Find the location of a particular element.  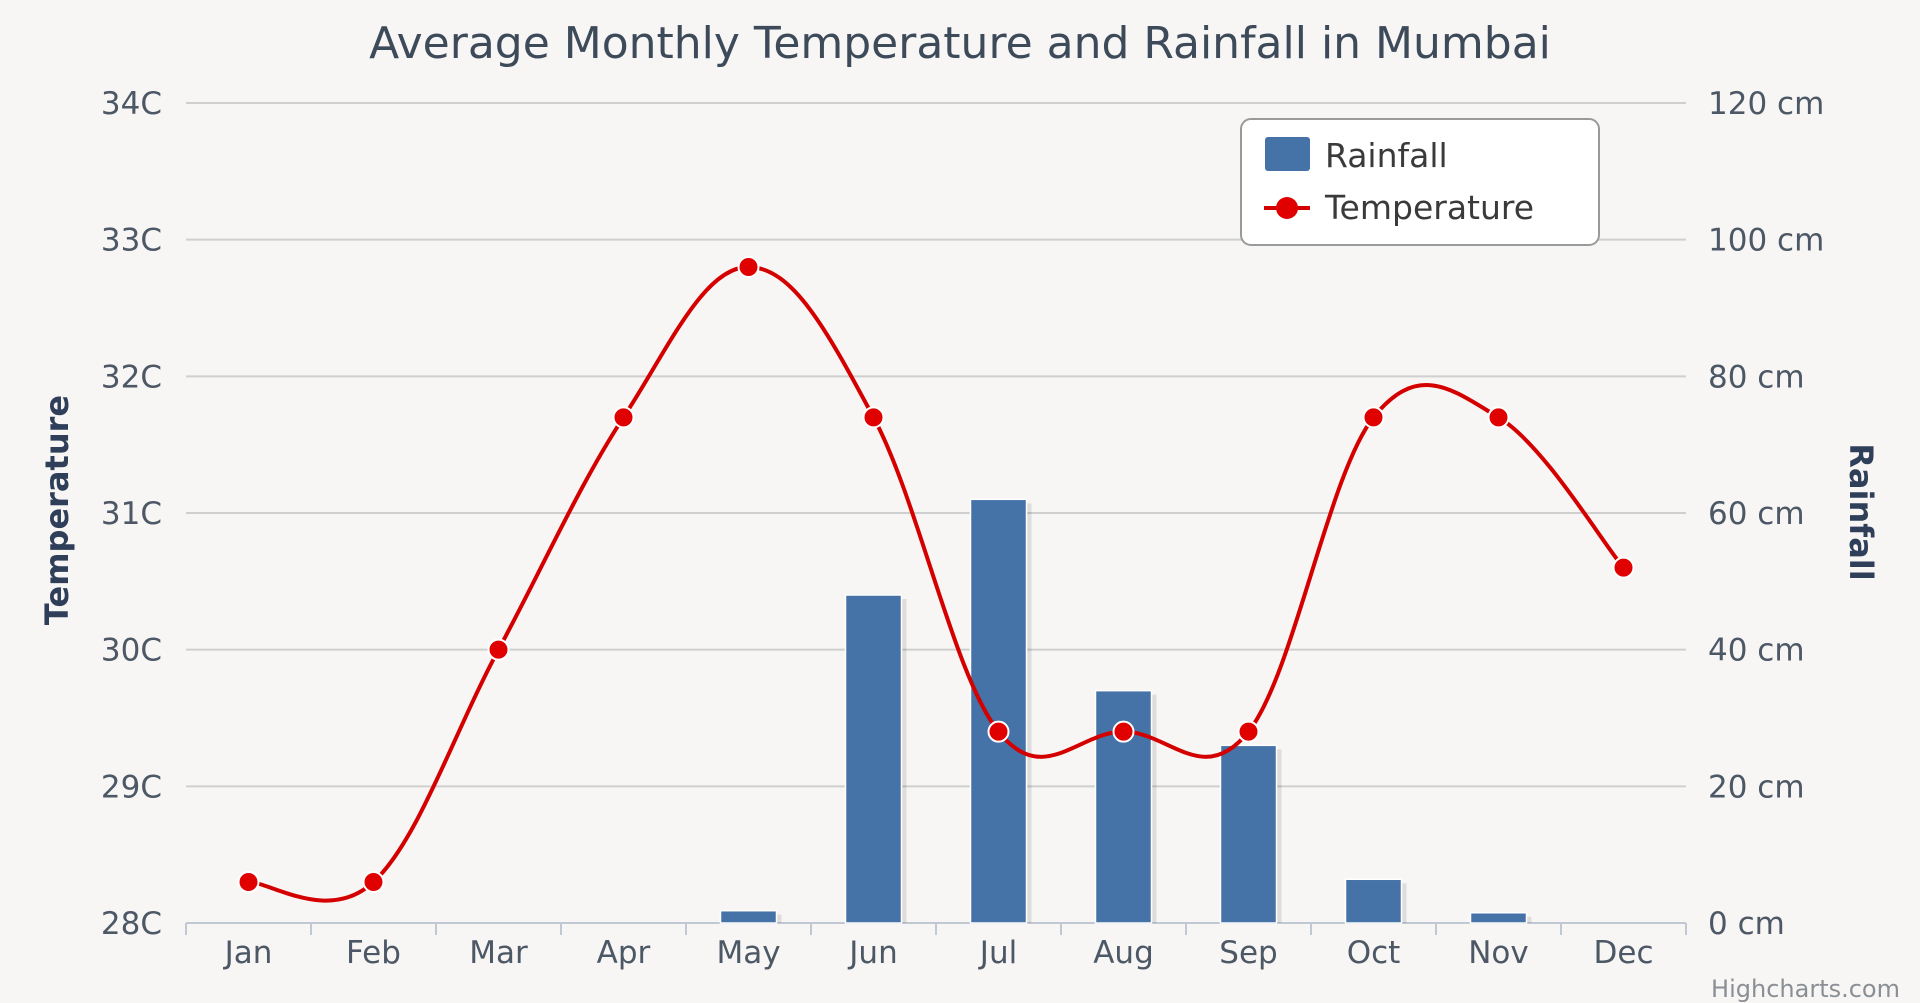

left-tick-label: 33C is located at coordinates (131, 241).